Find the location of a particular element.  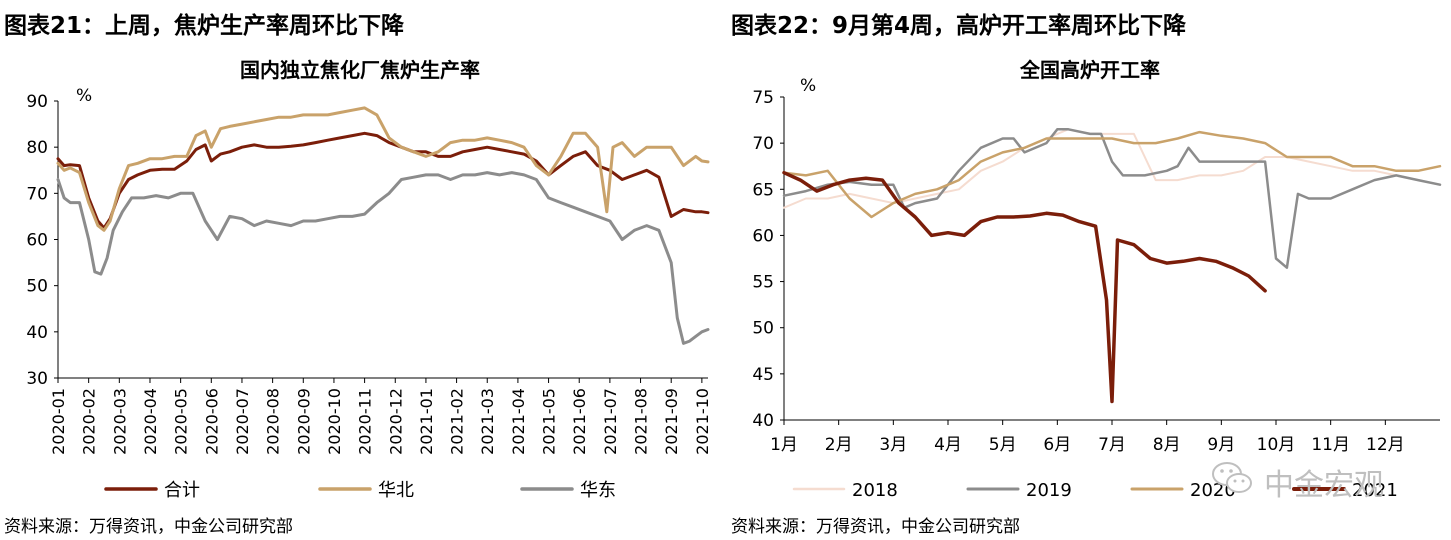

watermark: 中金宏观 is located at coordinates (1322, 479).